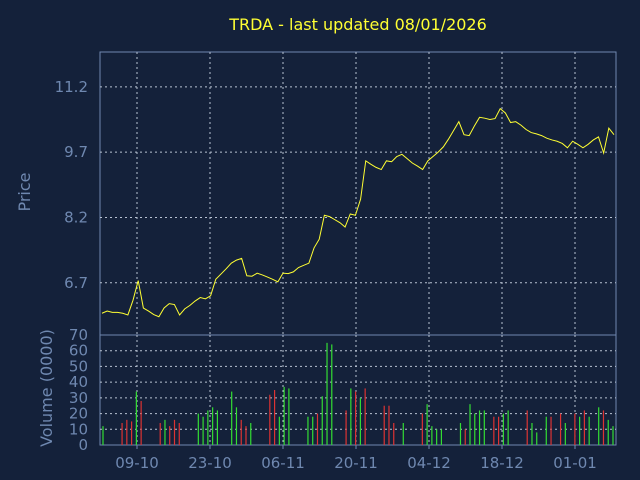 Image resolution: width=640 pixels, height=480 pixels. What do you see at coordinates (24, 191) in the screenshot?
I see `price-axis-label: Price` at bounding box center [24, 191].